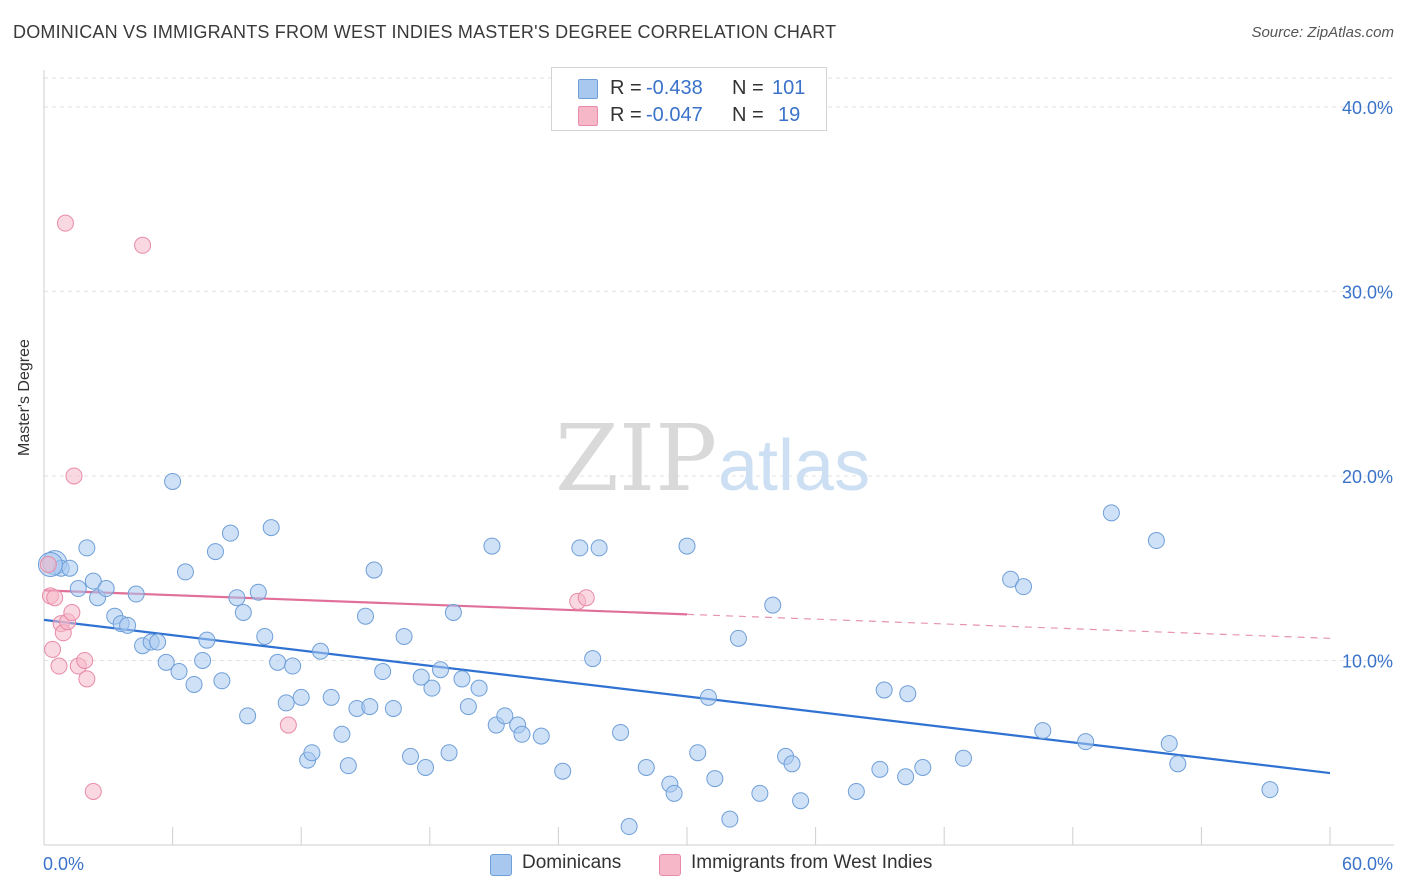 Image resolution: width=1406 pixels, height=892 pixels. What do you see at coordinates (1367, 292) in the screenshot?
I see `y-tick-label: 30.0%` at bounding box center [1367, 292].